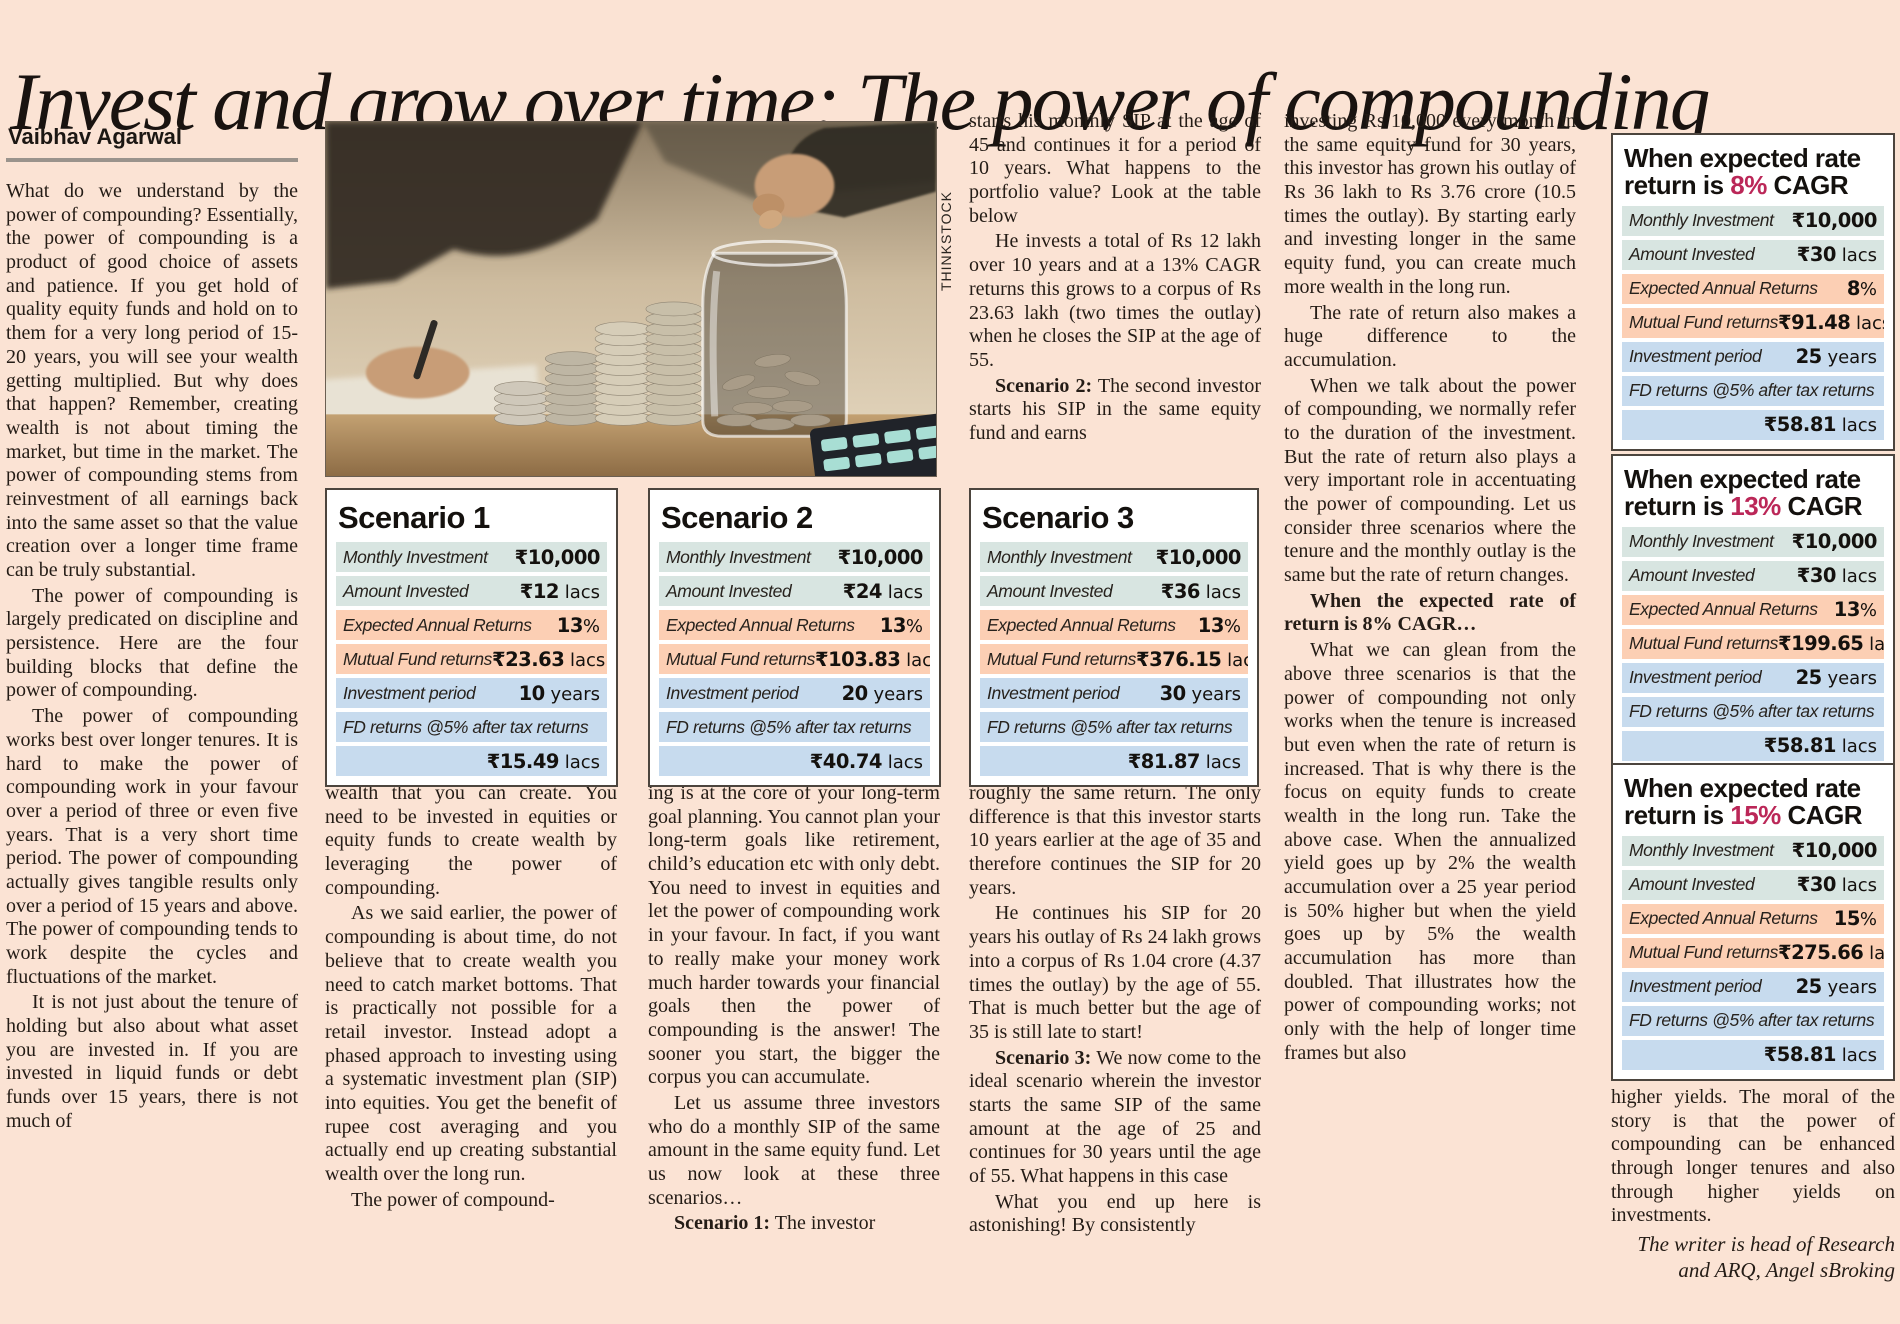 Image resolution: width=1900 pixels, height=1324 pixels. I want to click on table-row: ₹58.81 lacs, so click(1753, 745).